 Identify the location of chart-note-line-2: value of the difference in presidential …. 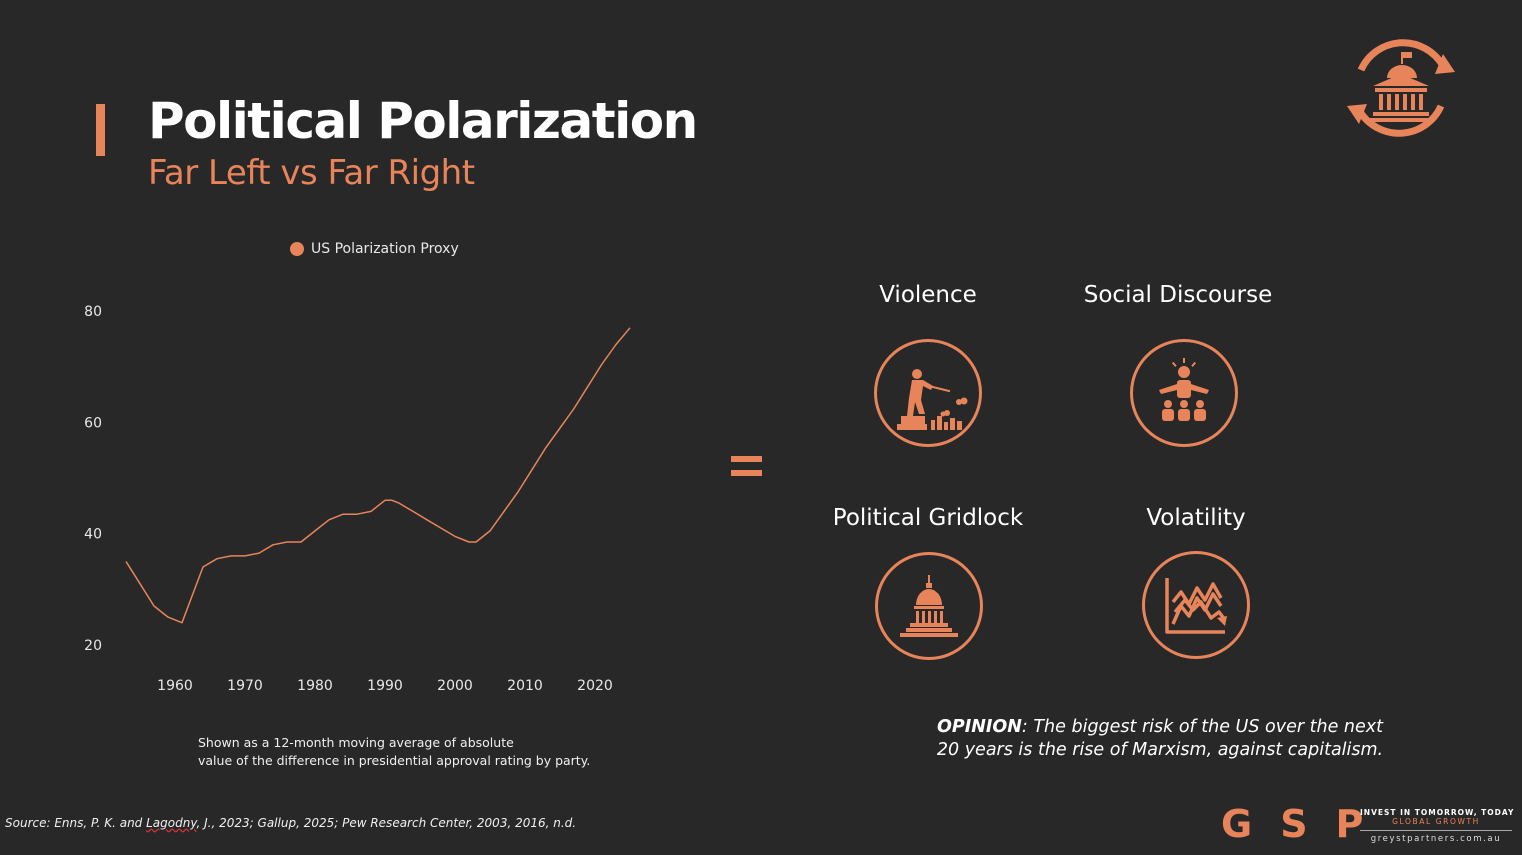
(394, 760).